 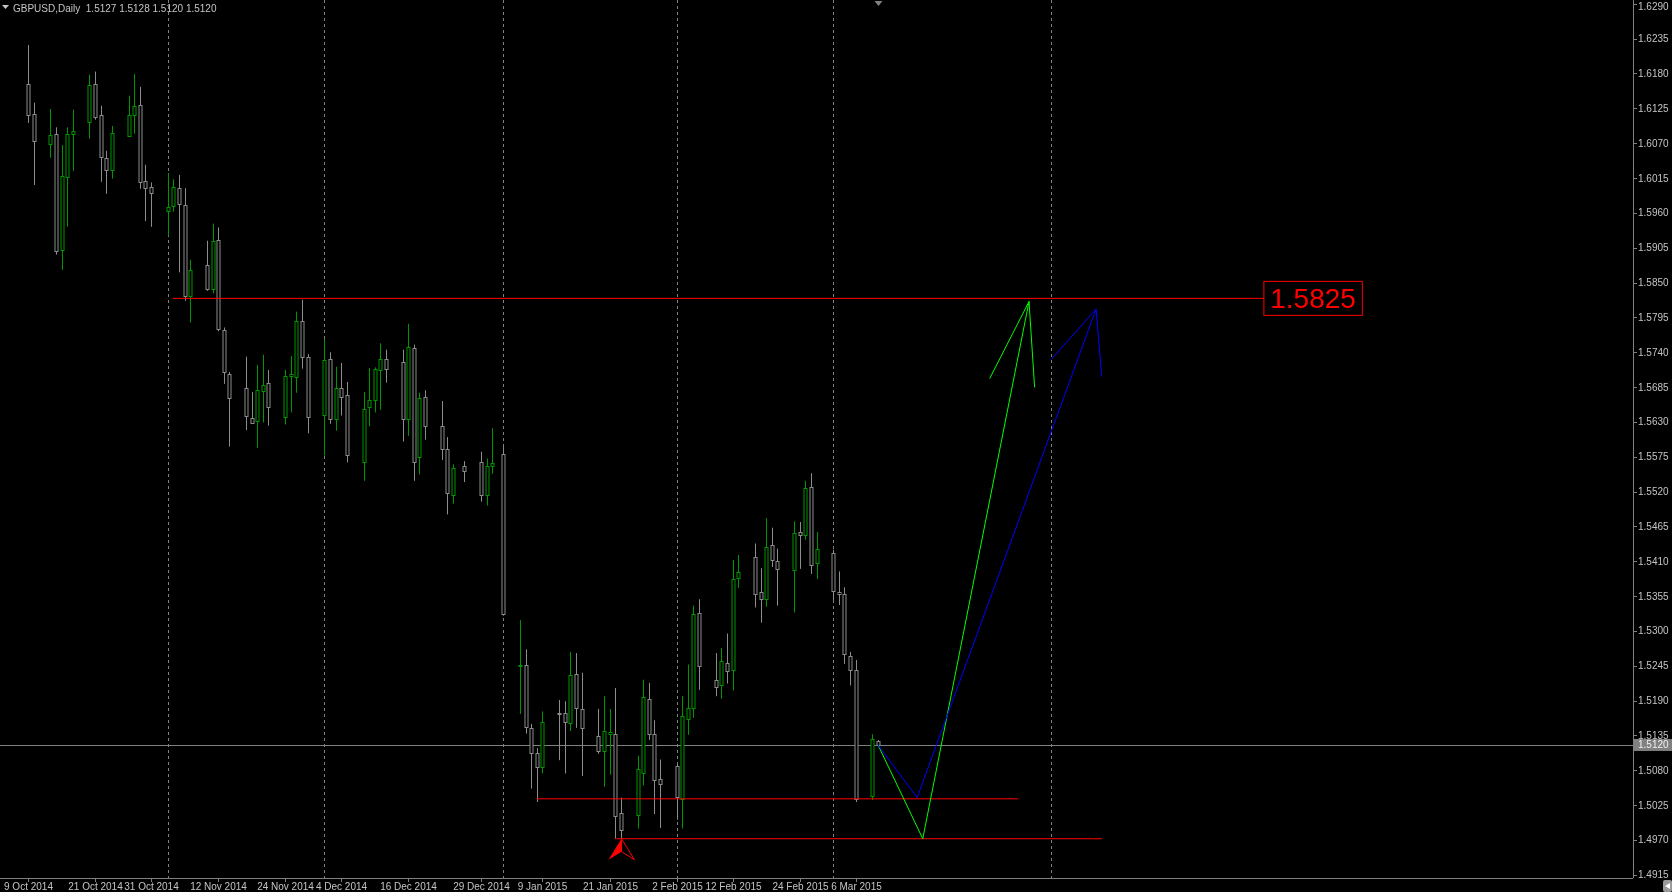 What do you see at coordinates (1654, 317) in the screenshot?
I see `y-tick-label: 1.5795` at bounding box center [1654, 317].